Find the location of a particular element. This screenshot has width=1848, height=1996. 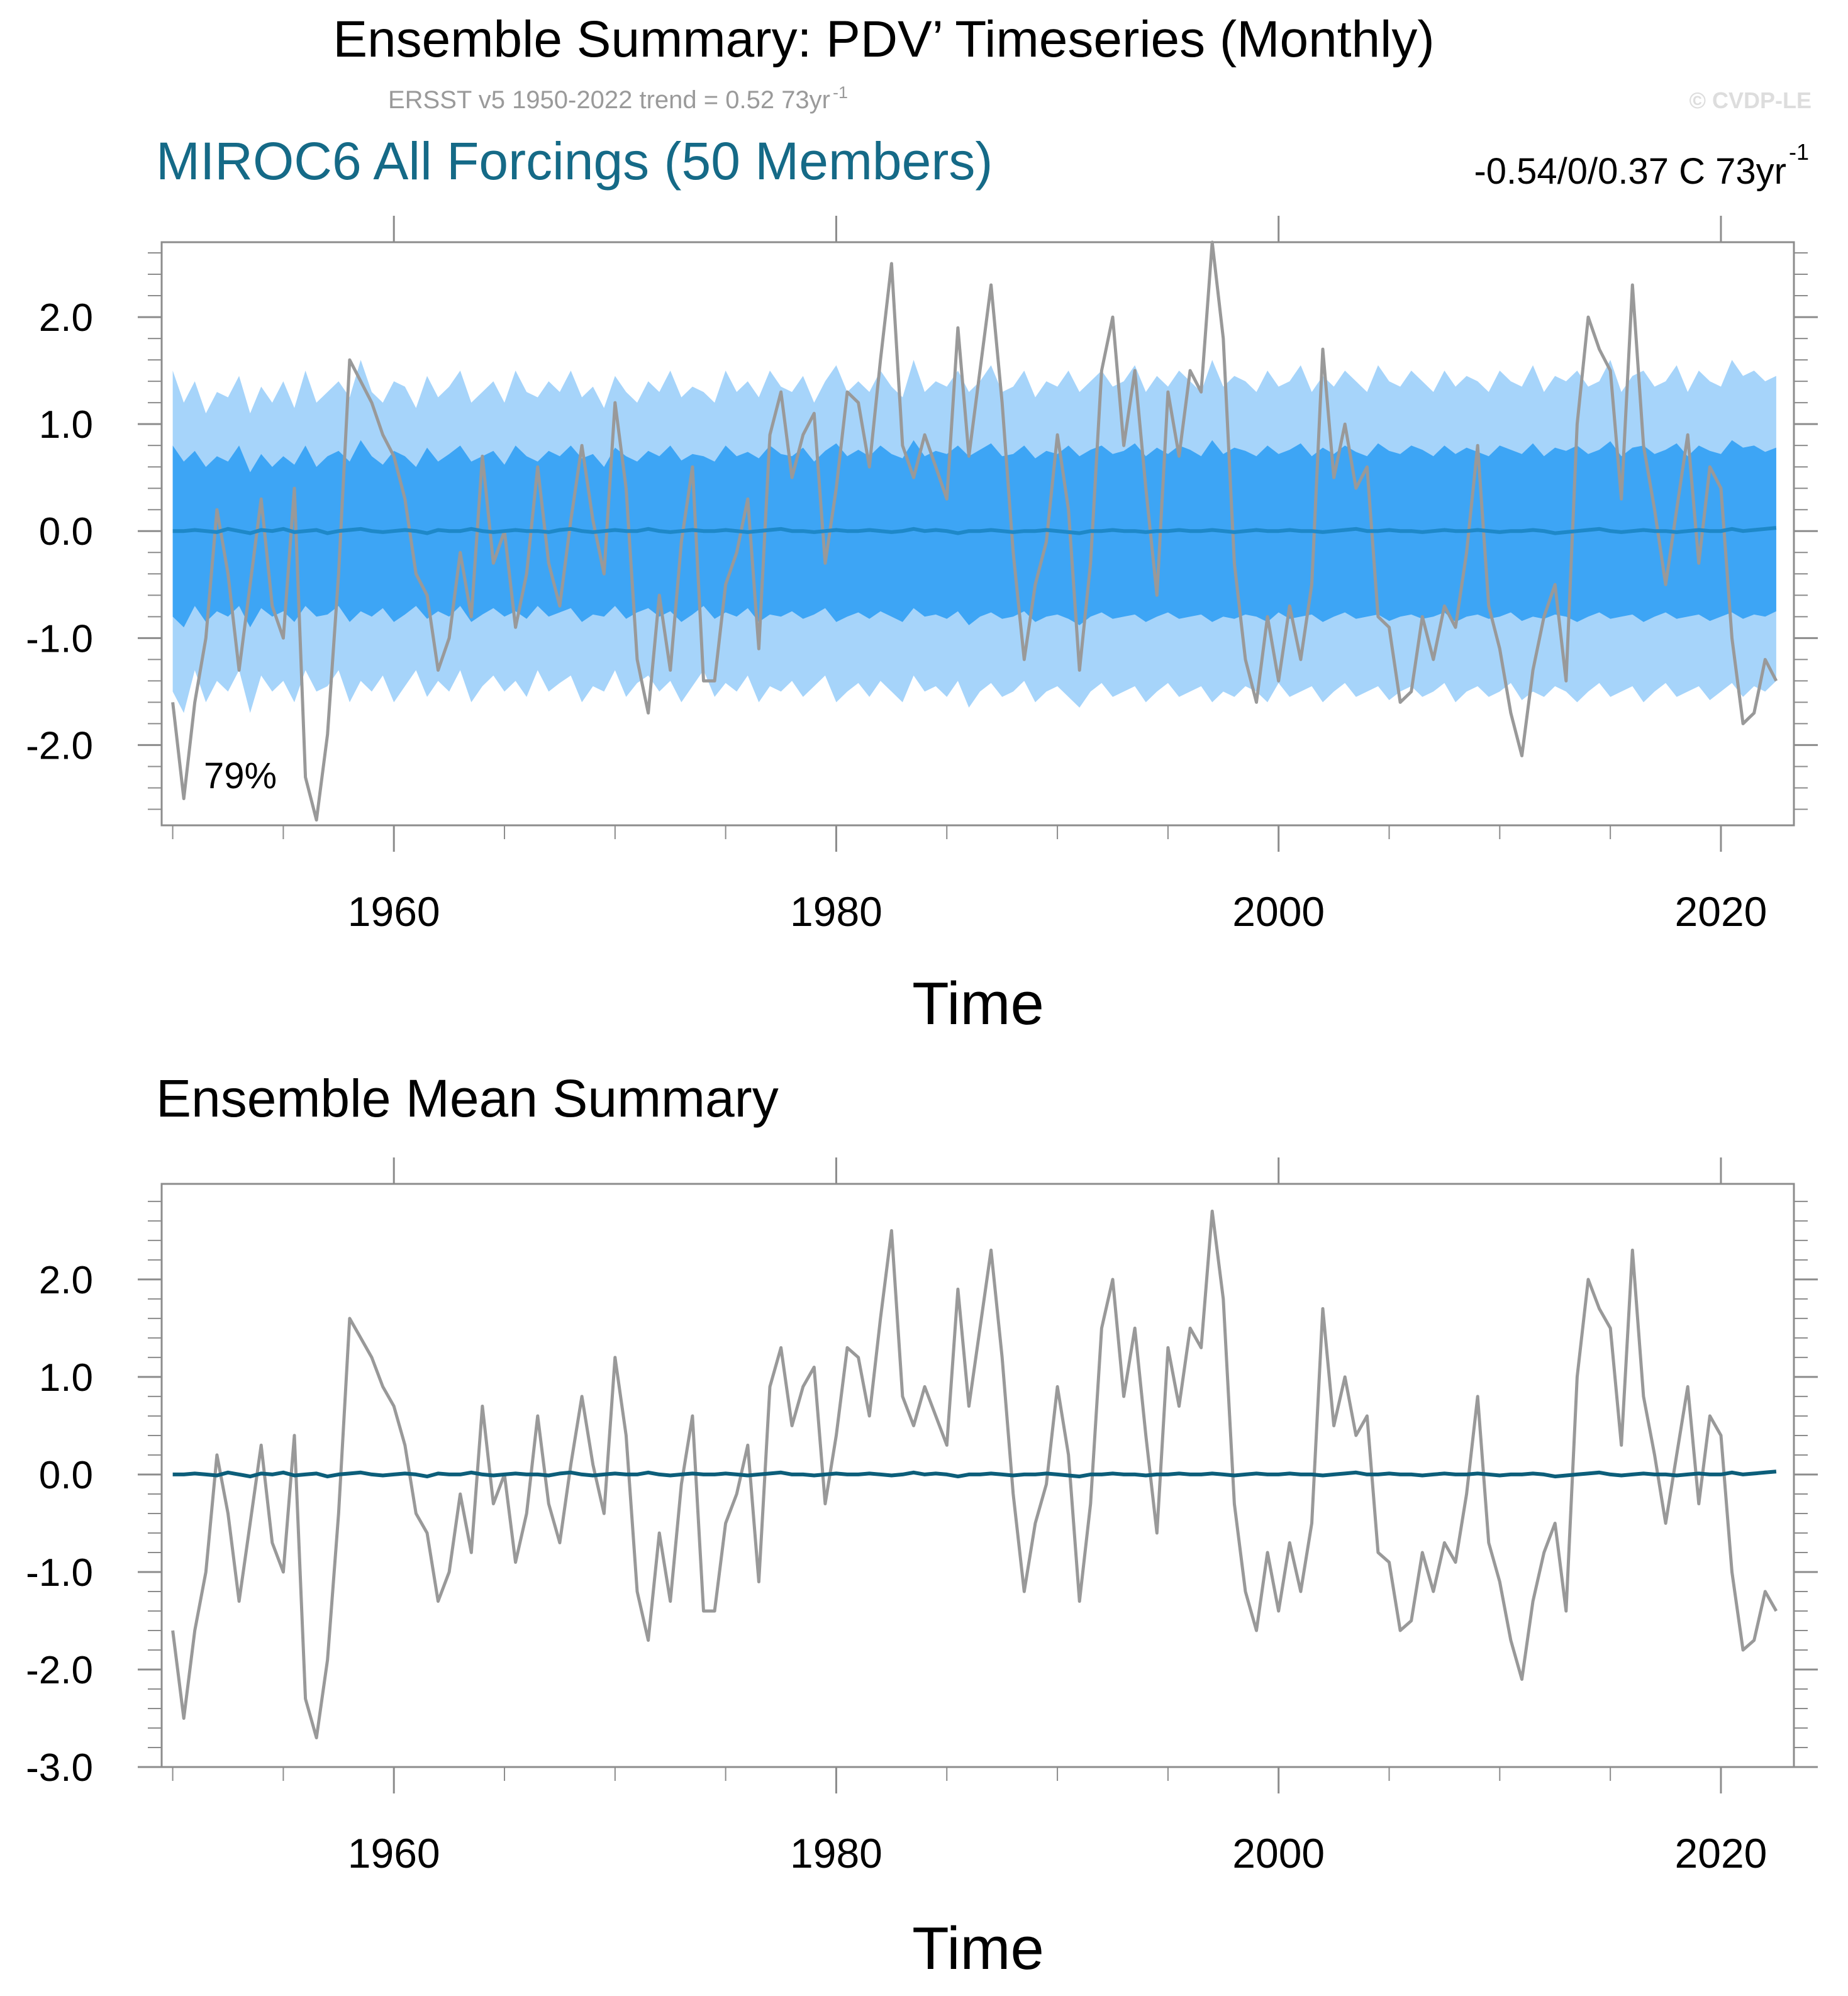

panel2-x-axis-title: Time is located at coordinates (978, 1948).